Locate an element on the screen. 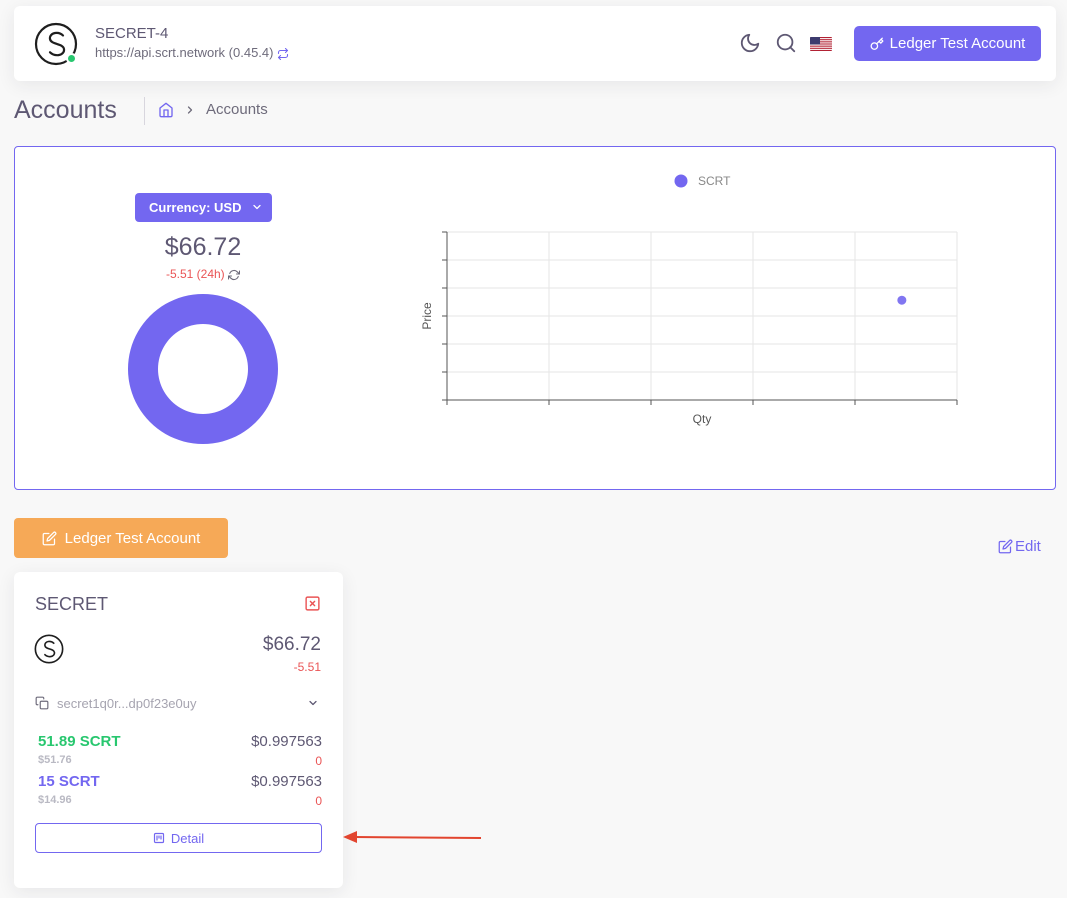  asset-amount: 15 SCRT is located at coordinates (69, 781).